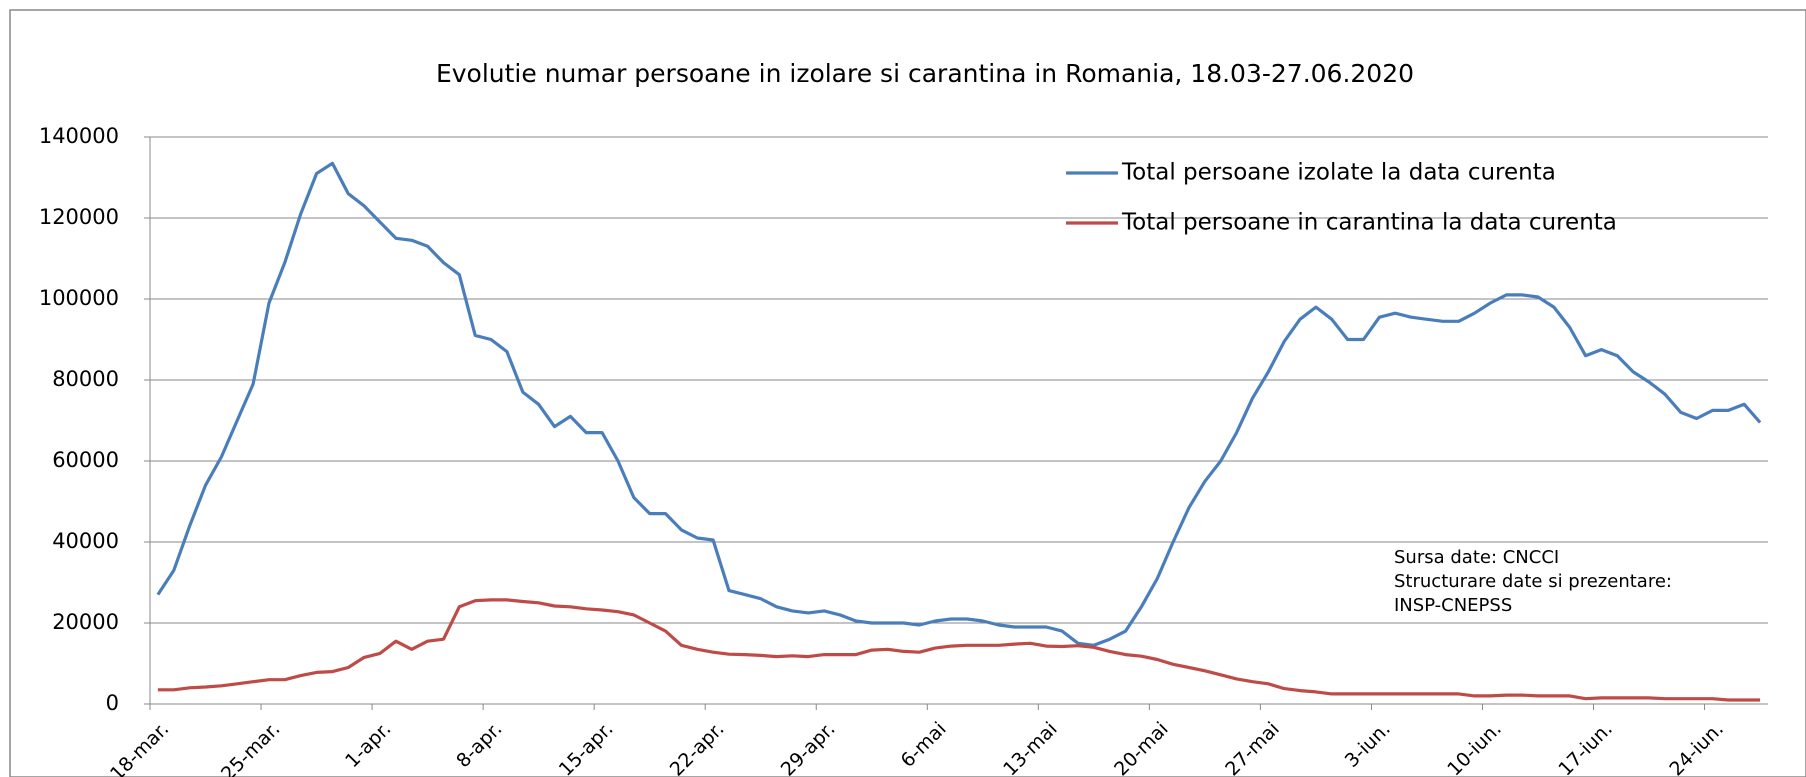  I want to click on annotation: Structurare date si prezentare:, so click(1533, 581).